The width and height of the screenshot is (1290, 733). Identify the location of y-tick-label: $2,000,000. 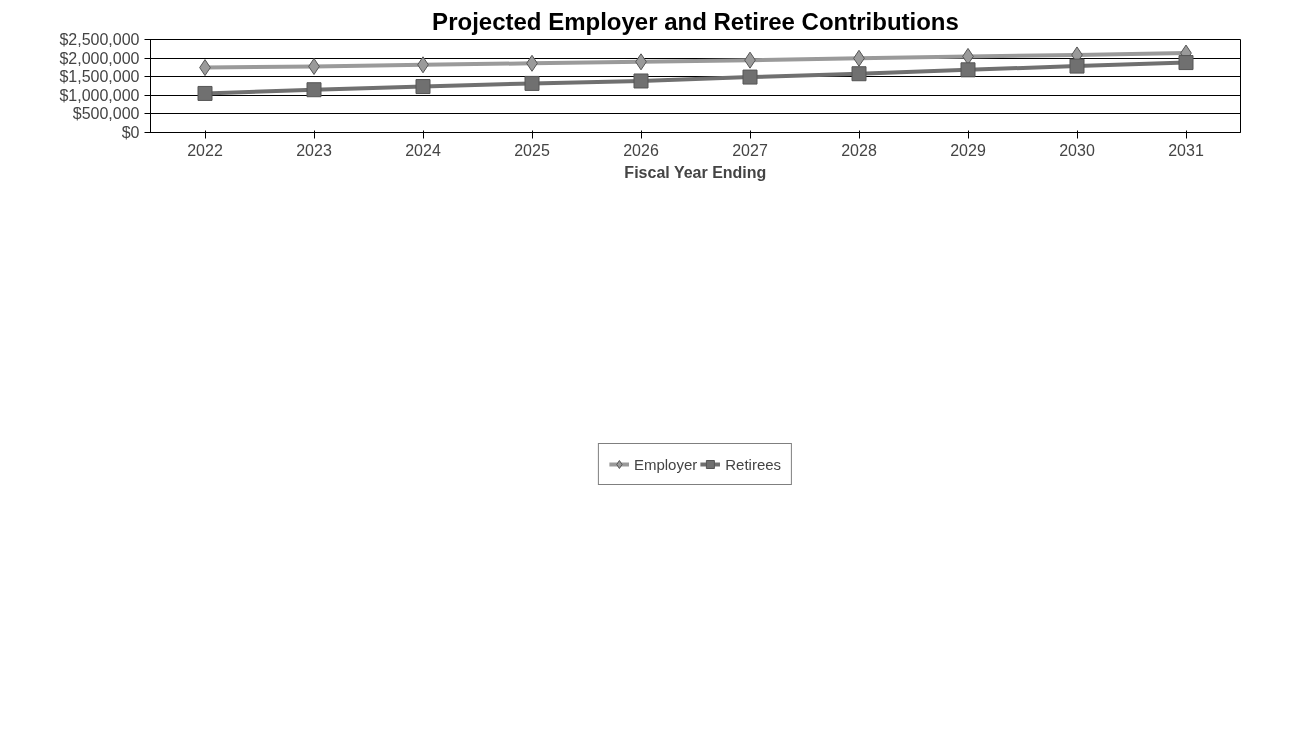
(99, 58).